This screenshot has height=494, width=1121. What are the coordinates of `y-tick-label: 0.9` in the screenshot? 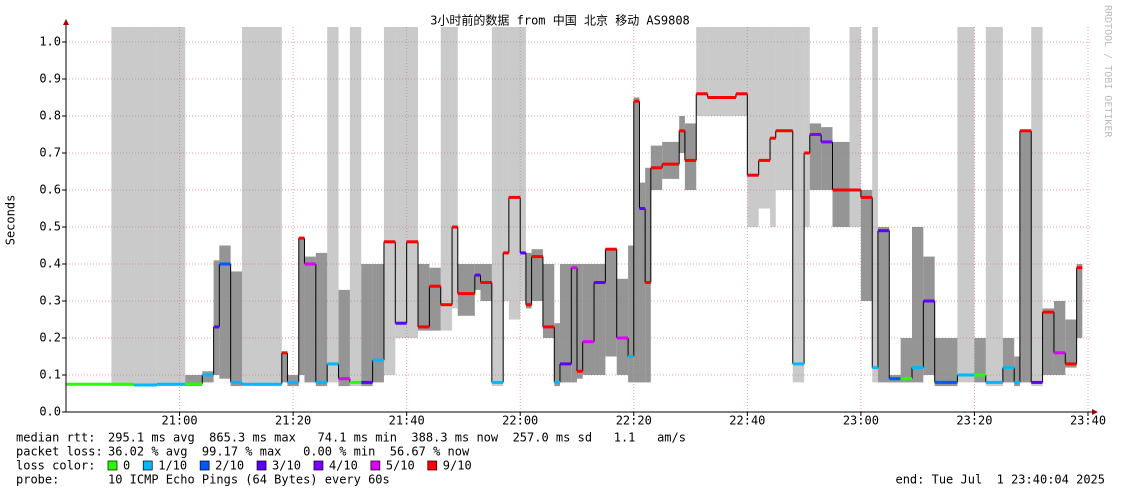 It's located at (50, 79).